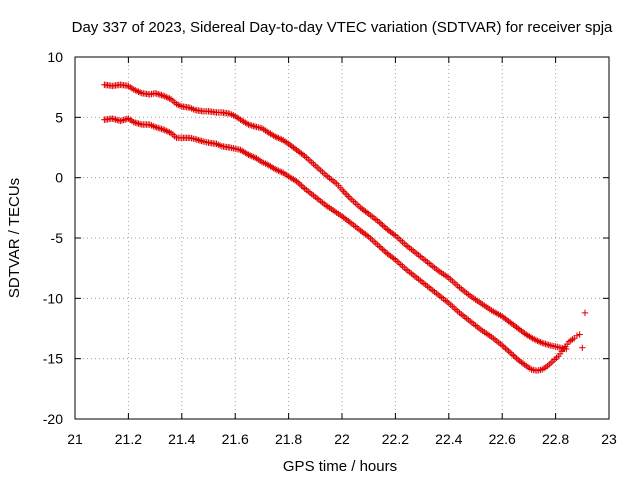 The image size is (640, 480). Describe the element at coordinates (53, 359) in the screenshot. I see `y-tick-label: -15` at that location.